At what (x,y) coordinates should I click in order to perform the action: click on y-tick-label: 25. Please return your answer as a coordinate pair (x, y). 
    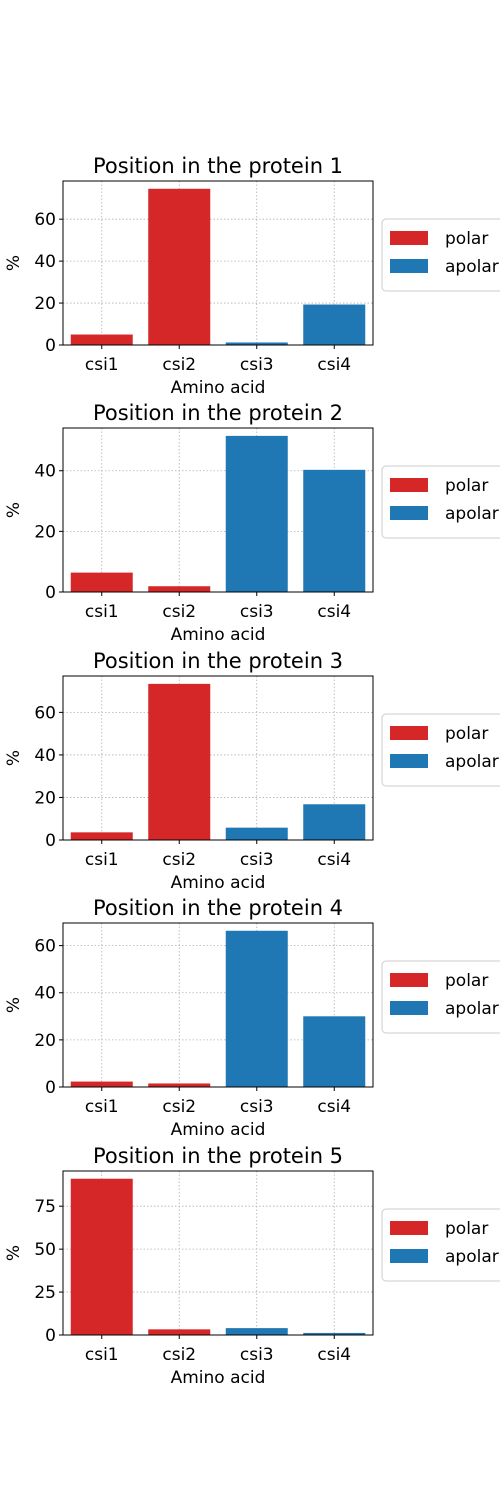
    Looking at the image, I should click on (45, 1293).